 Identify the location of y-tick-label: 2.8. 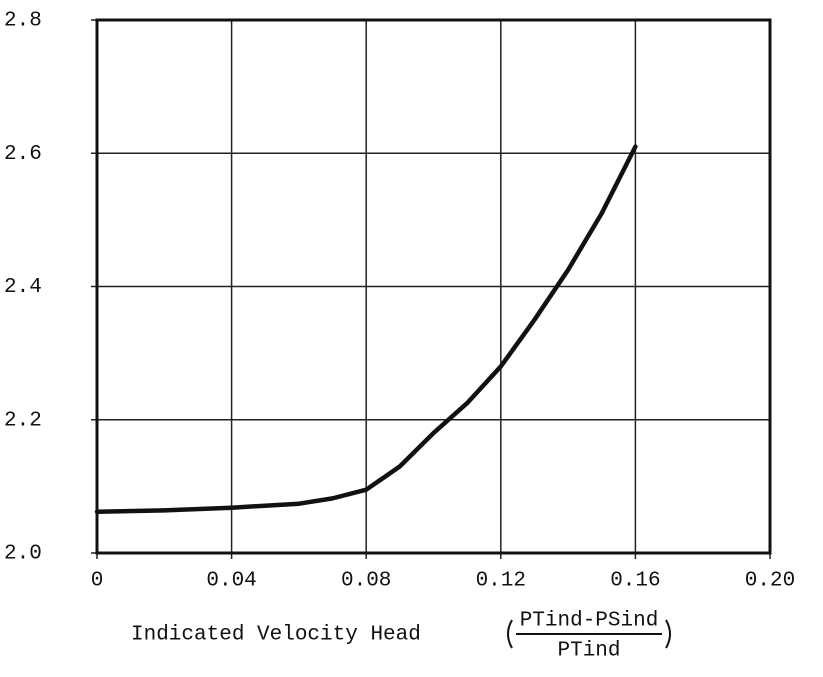
(23, 21).